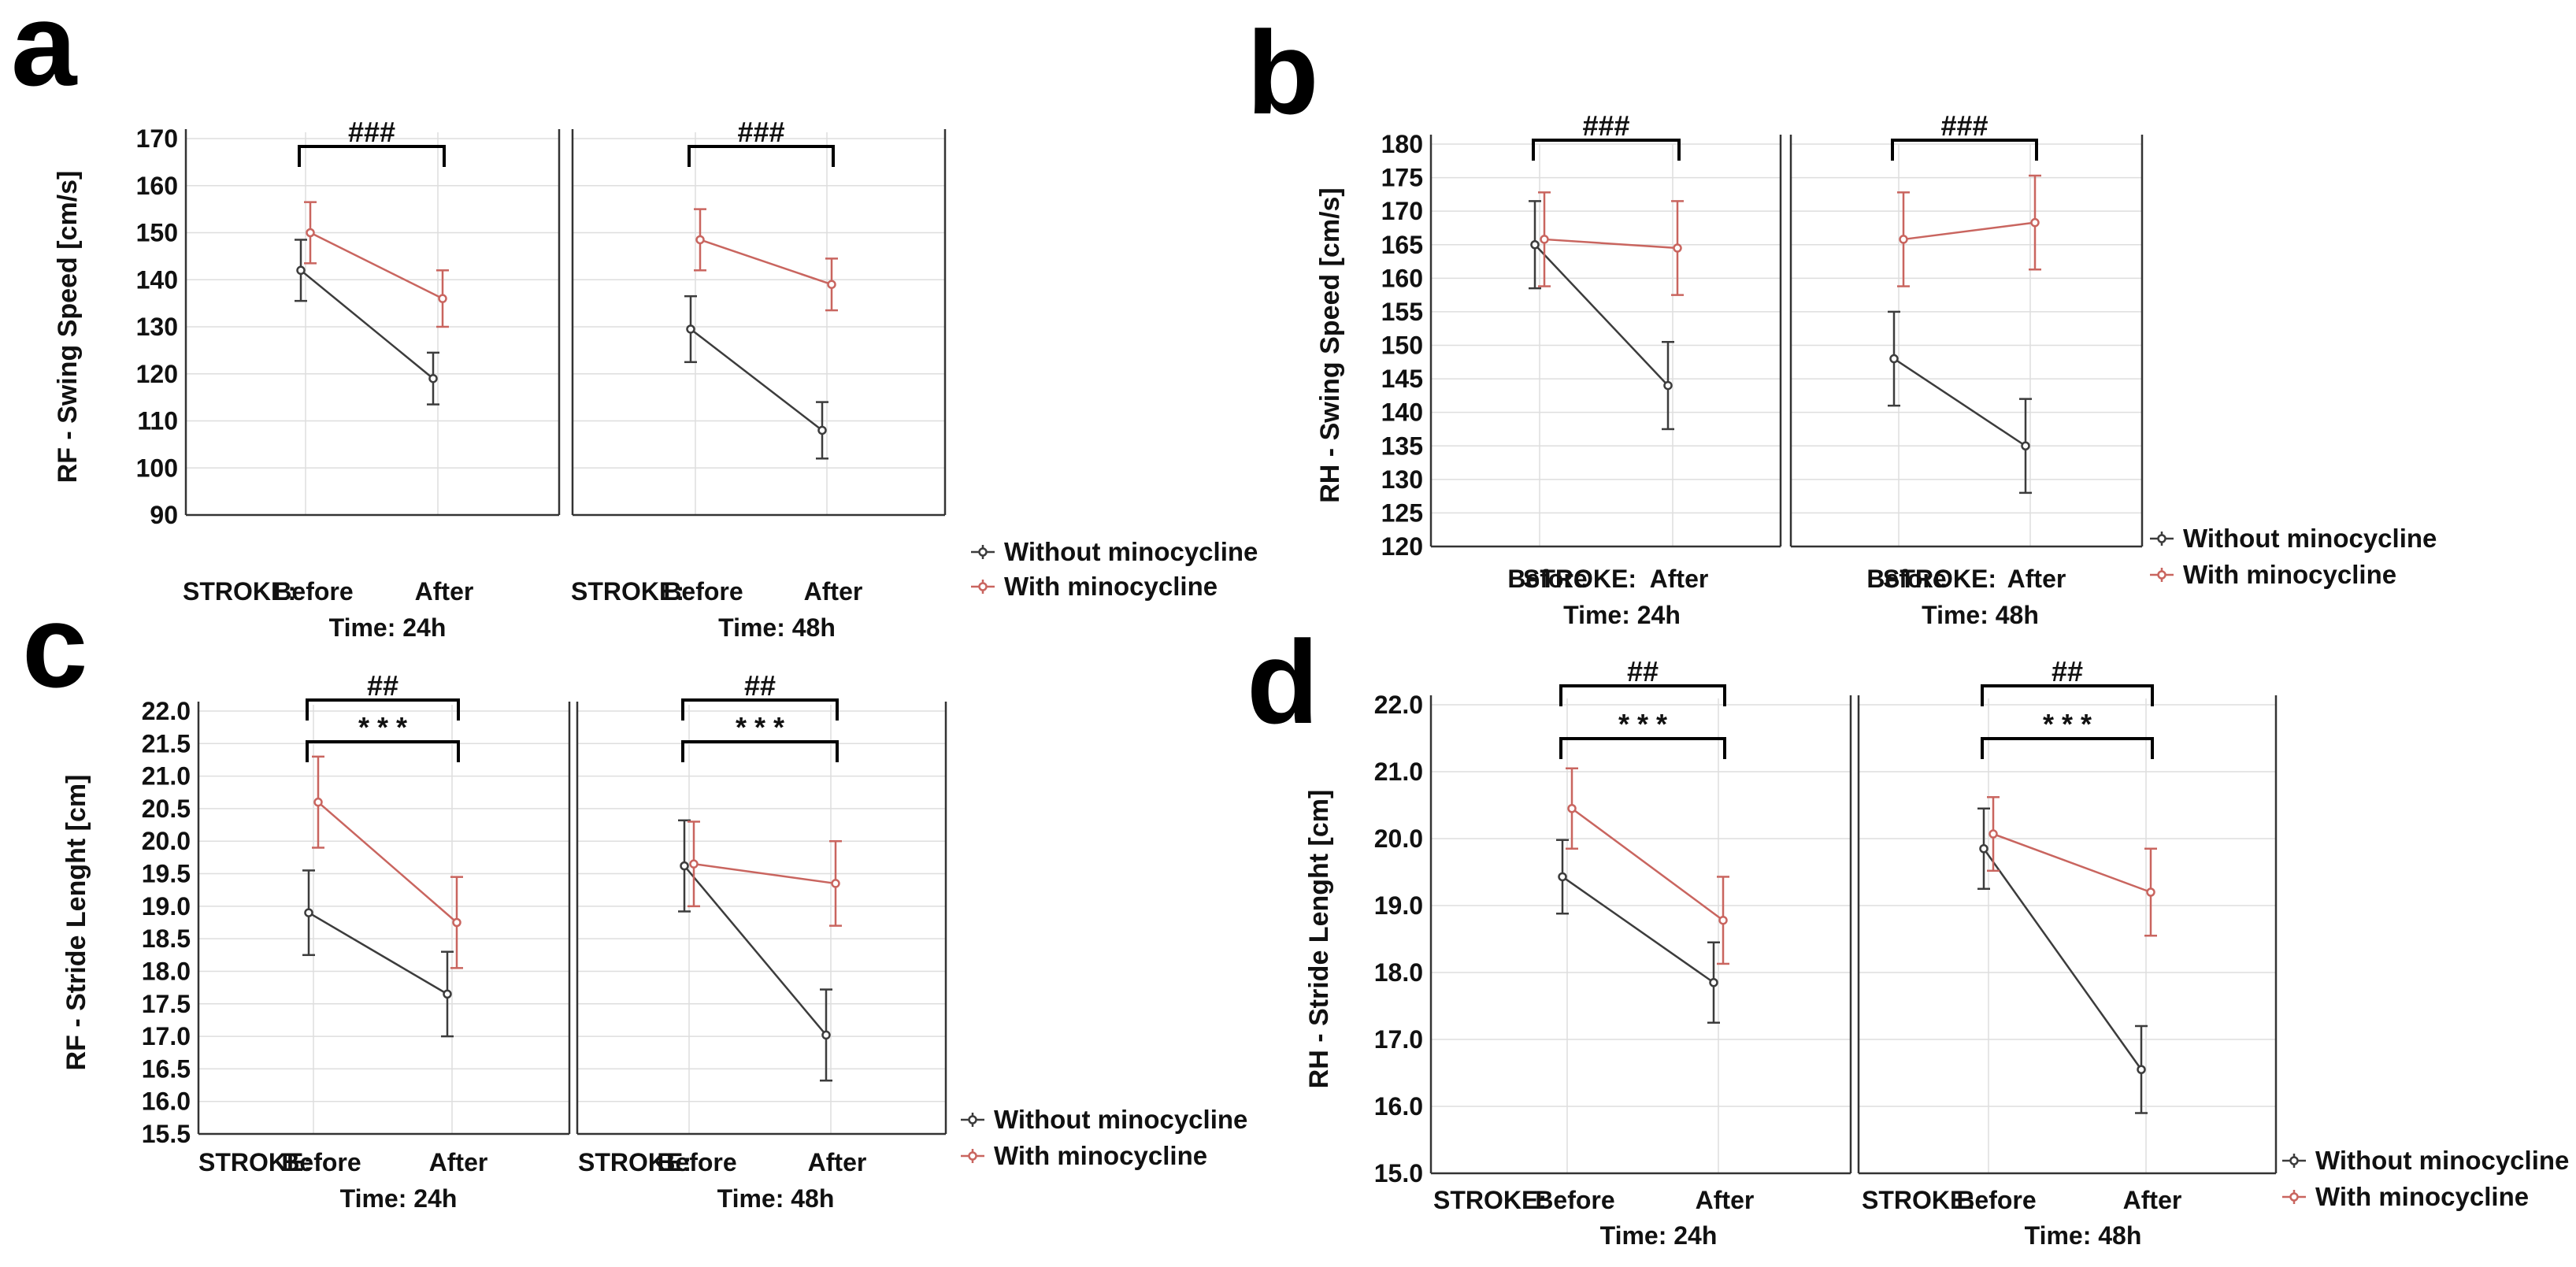 This screenshot has width=2576, height=1267. I want to click on subplot-48h: ### STROKE:Before After Time: 48h, so click(759, 379).